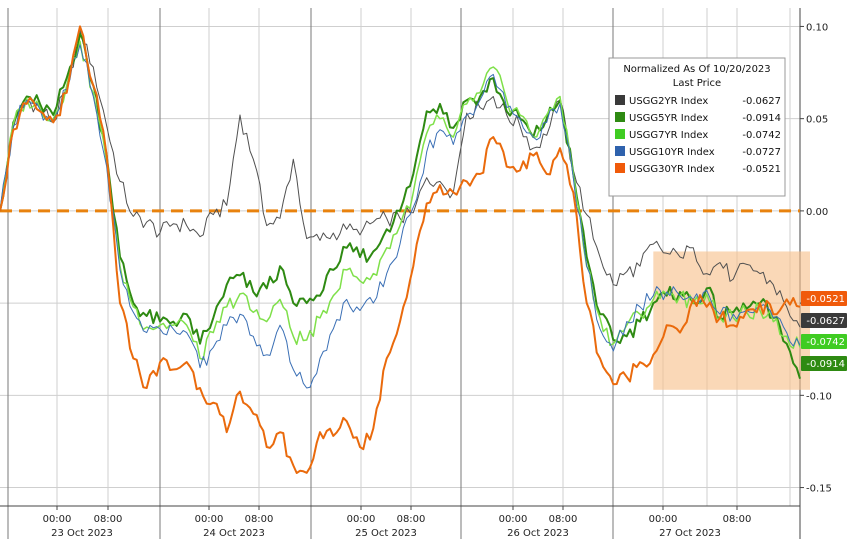  I want to click on legend-box, so click(697, 127).